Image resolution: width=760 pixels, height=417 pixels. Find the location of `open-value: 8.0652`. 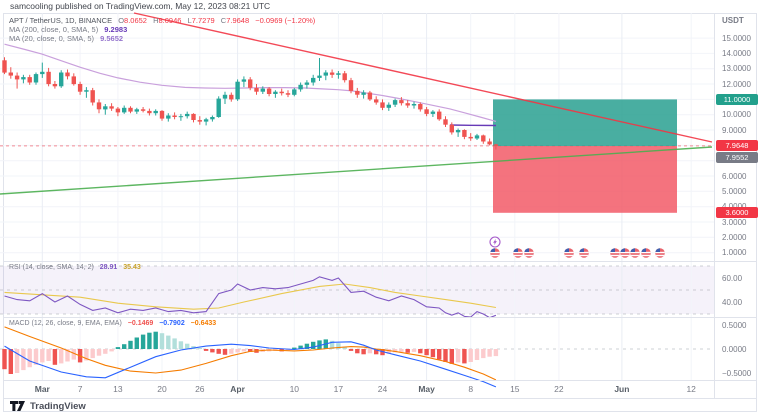

open-value: 8.0652 is located at coordinates (135, 20).